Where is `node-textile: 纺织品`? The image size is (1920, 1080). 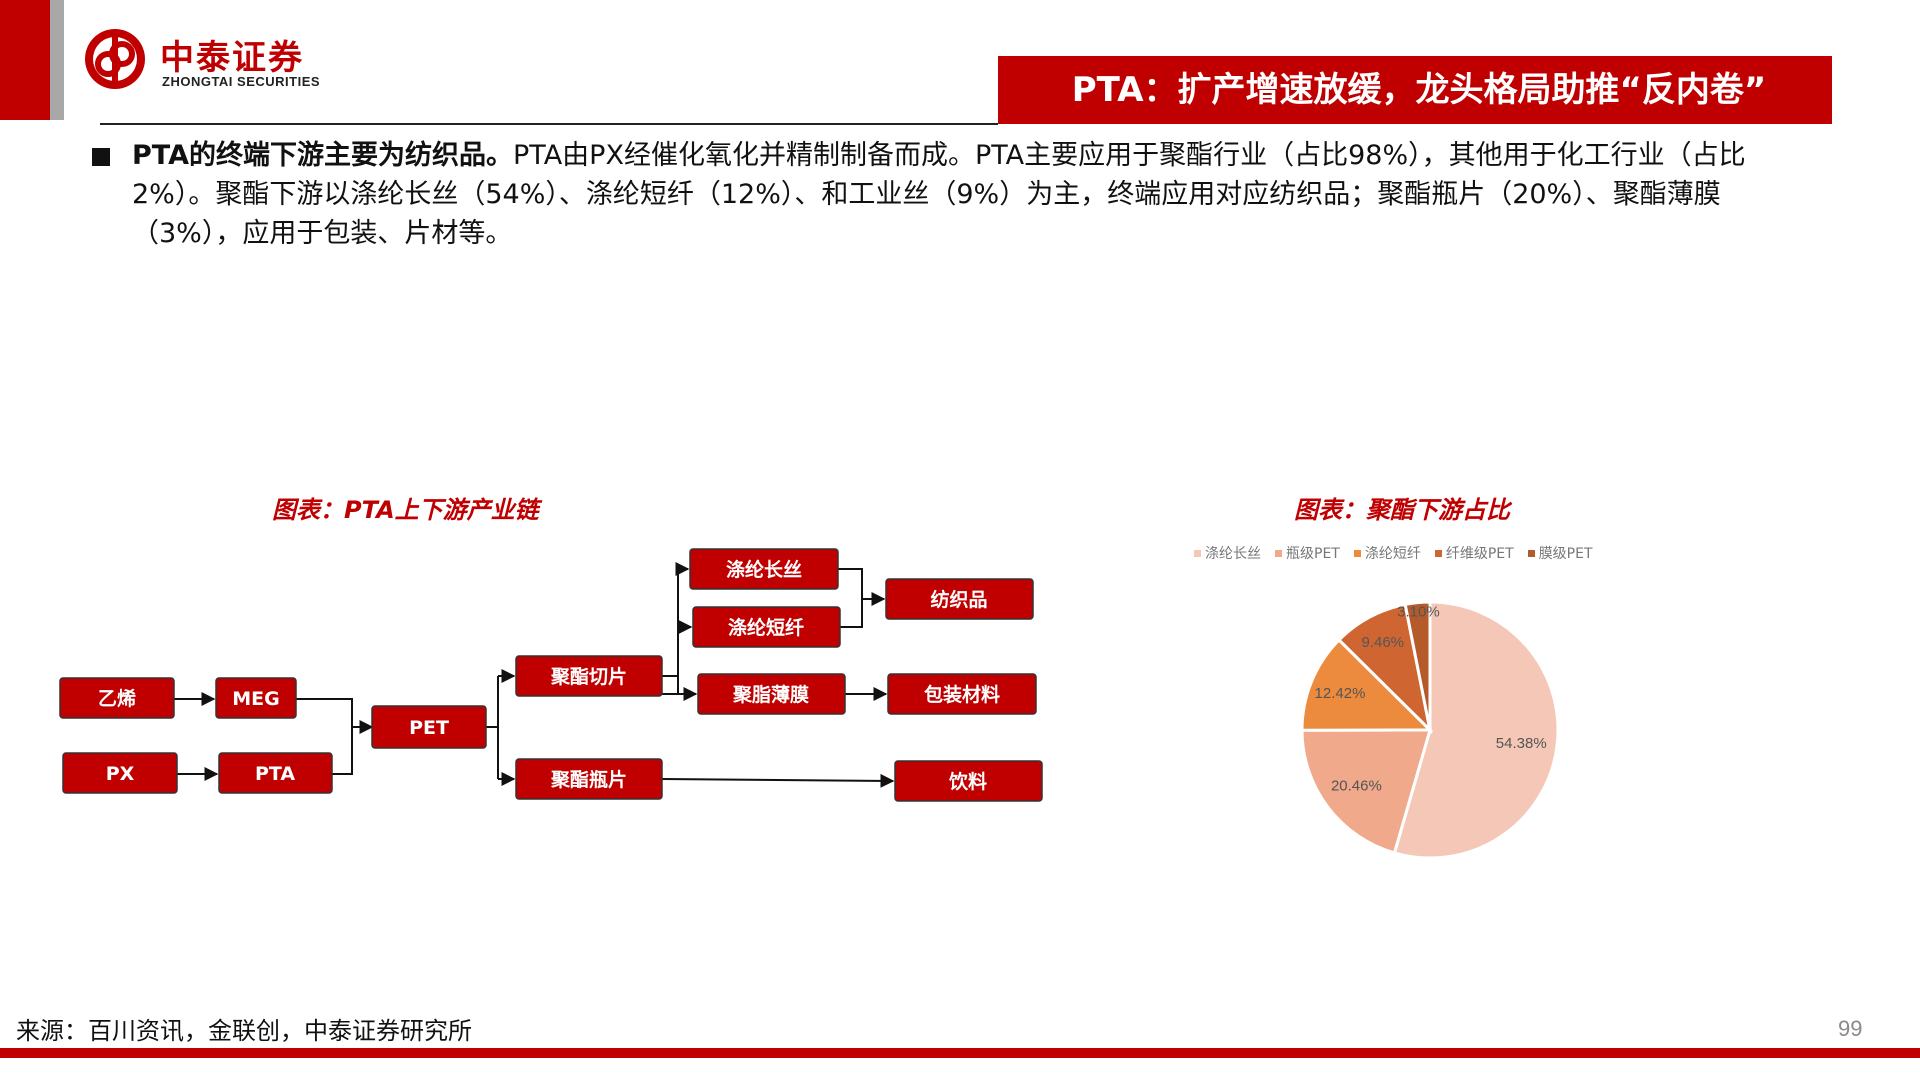 node-textile: 纺织品 is located at coordinates (959, 599).